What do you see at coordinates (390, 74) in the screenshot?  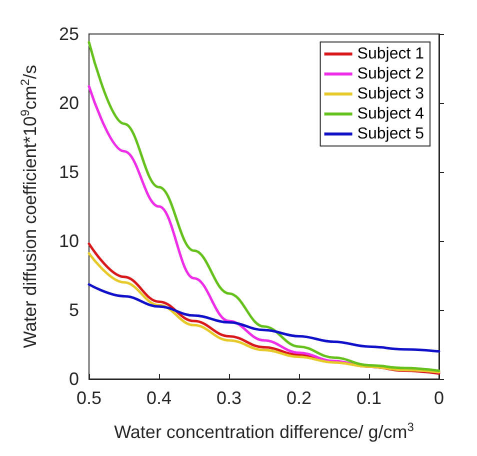 I see `legend-label: Subject 2` at bounding box center [390, 74].